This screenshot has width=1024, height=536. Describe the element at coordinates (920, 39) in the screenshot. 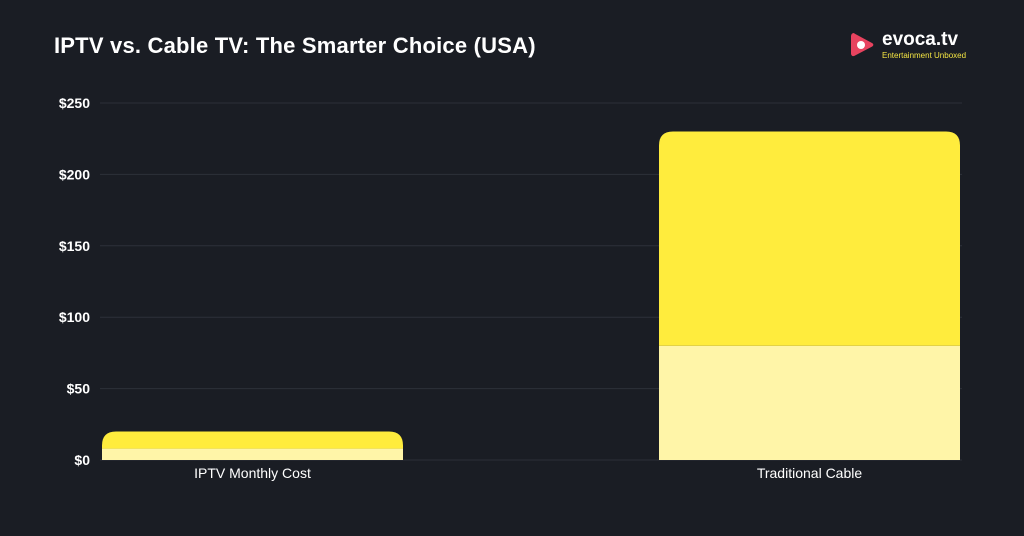

I see `brand-name: evoca.tv` at that location.